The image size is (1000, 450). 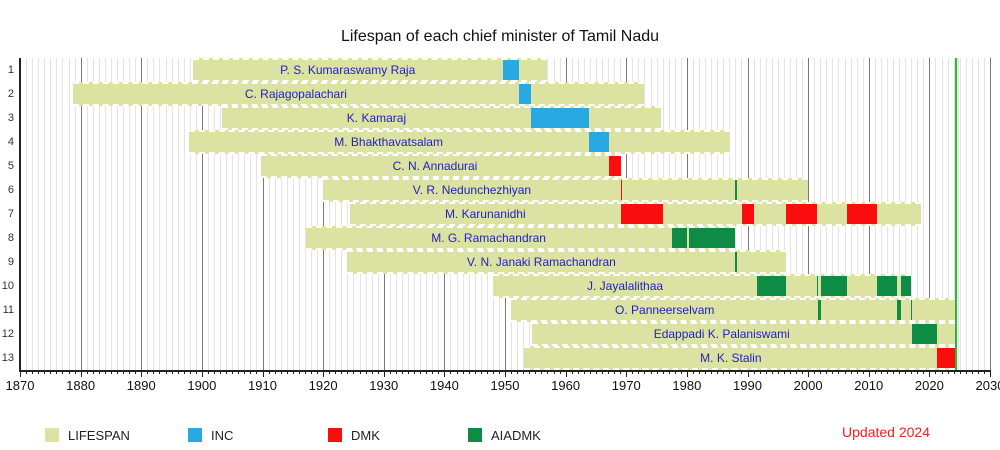 What do you see at coordinates (731, 358) in the screenshot?
I see `cm-name-label: M. K. Stalin` at bounding box center [731, 358].